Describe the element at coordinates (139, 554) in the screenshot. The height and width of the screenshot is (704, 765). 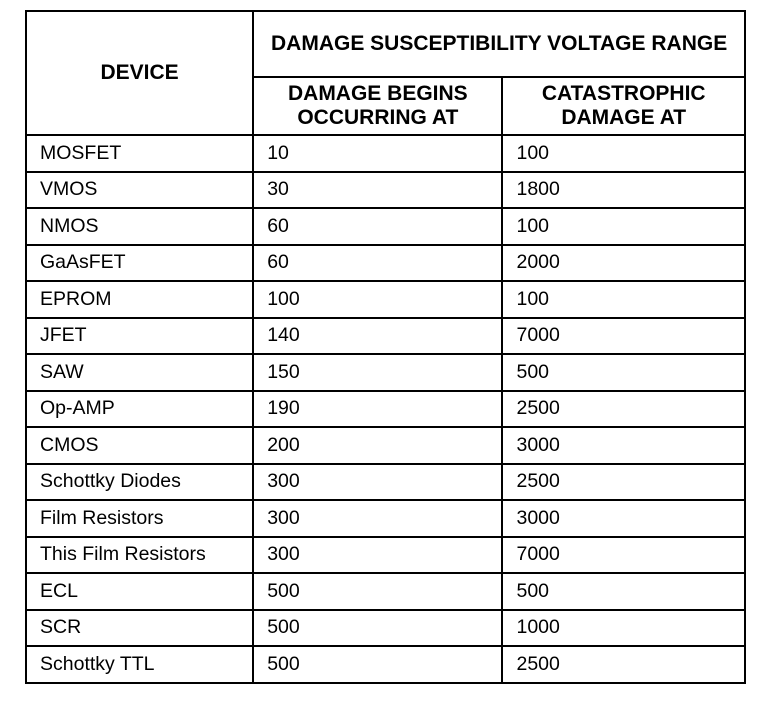
I see `cell-device: This Film Resistors` at that location.